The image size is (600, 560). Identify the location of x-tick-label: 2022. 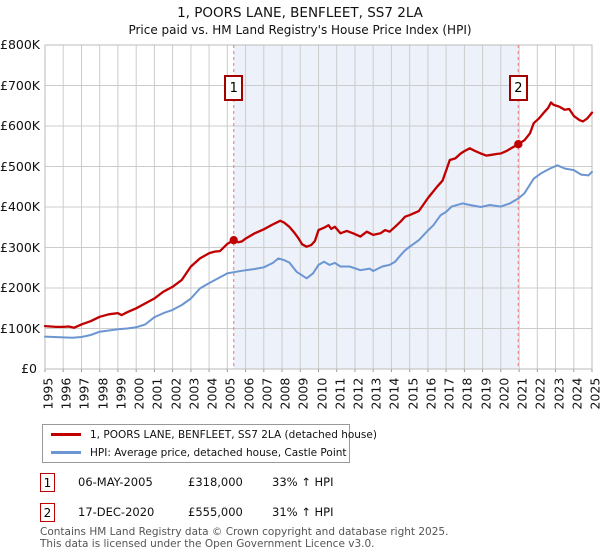
(540, 393).